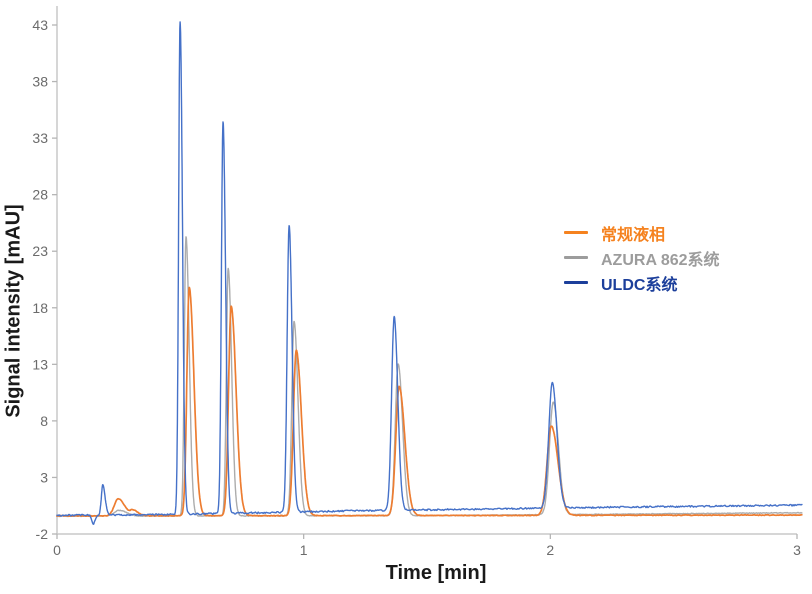  I want to click on legend: 常规液相 AZURA 862系统 ULDC系统, so click(642, 257).